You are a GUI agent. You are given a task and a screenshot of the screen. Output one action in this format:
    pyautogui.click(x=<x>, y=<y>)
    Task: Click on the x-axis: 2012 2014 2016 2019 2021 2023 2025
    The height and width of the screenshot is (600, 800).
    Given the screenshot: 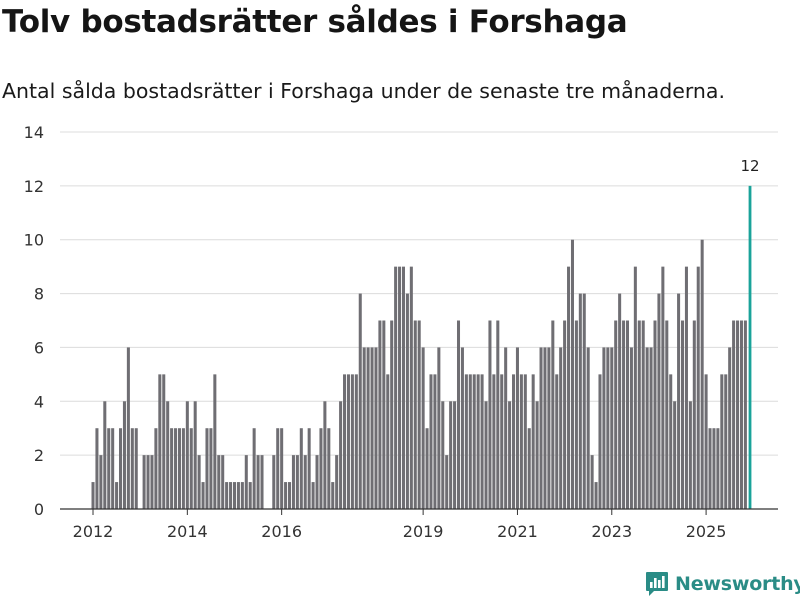 What is the action you would take?
    pyautogui.click(x=419, y=524)
    